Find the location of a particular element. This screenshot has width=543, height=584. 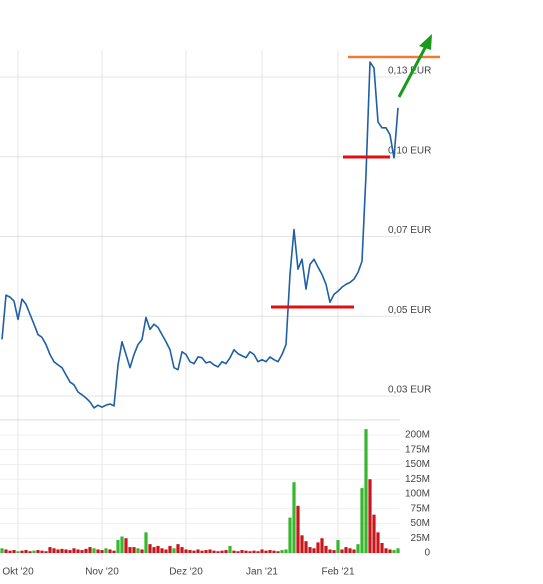

trend-arrow is located at coordinates (412, 71).